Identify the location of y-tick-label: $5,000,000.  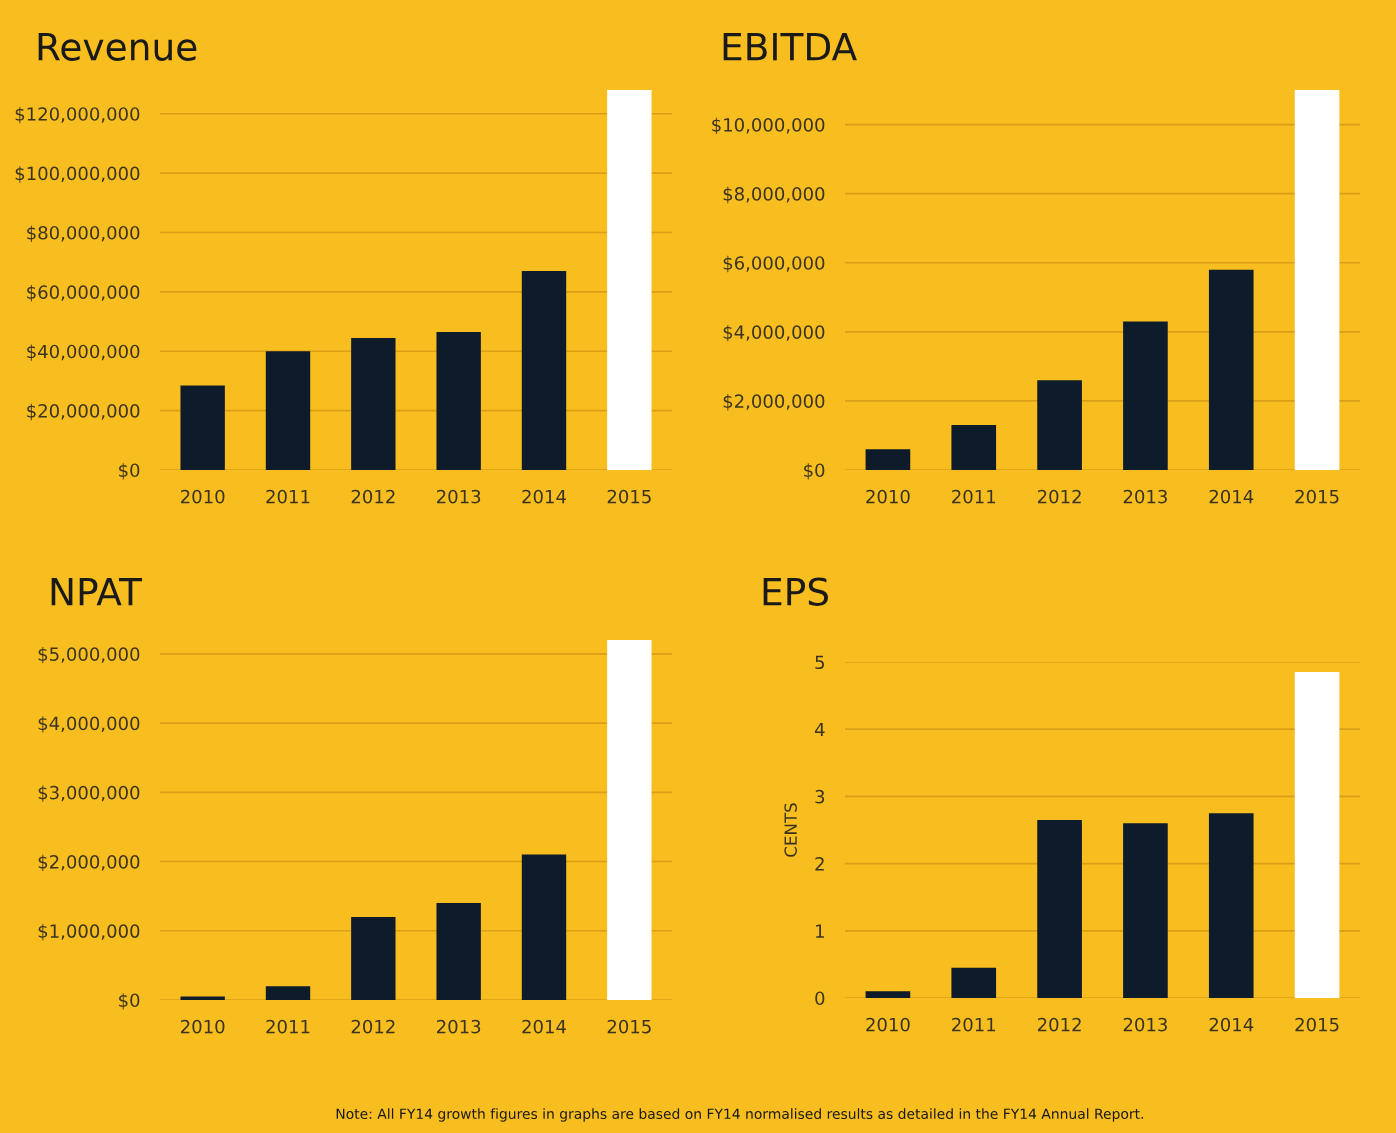
(89, 655).